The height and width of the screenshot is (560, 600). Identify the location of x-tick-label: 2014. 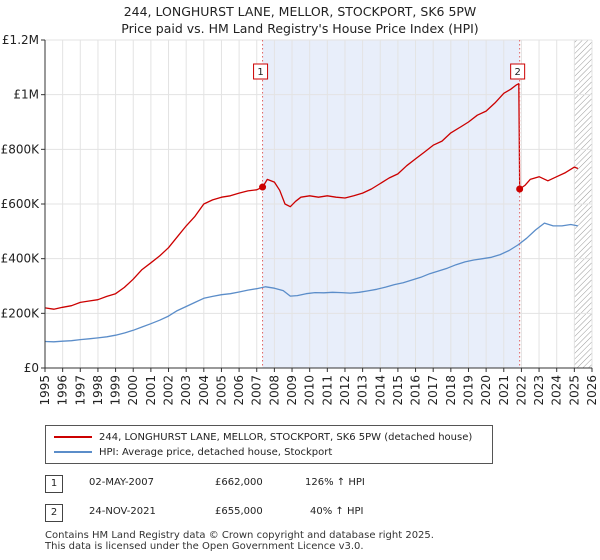
(380, 390).